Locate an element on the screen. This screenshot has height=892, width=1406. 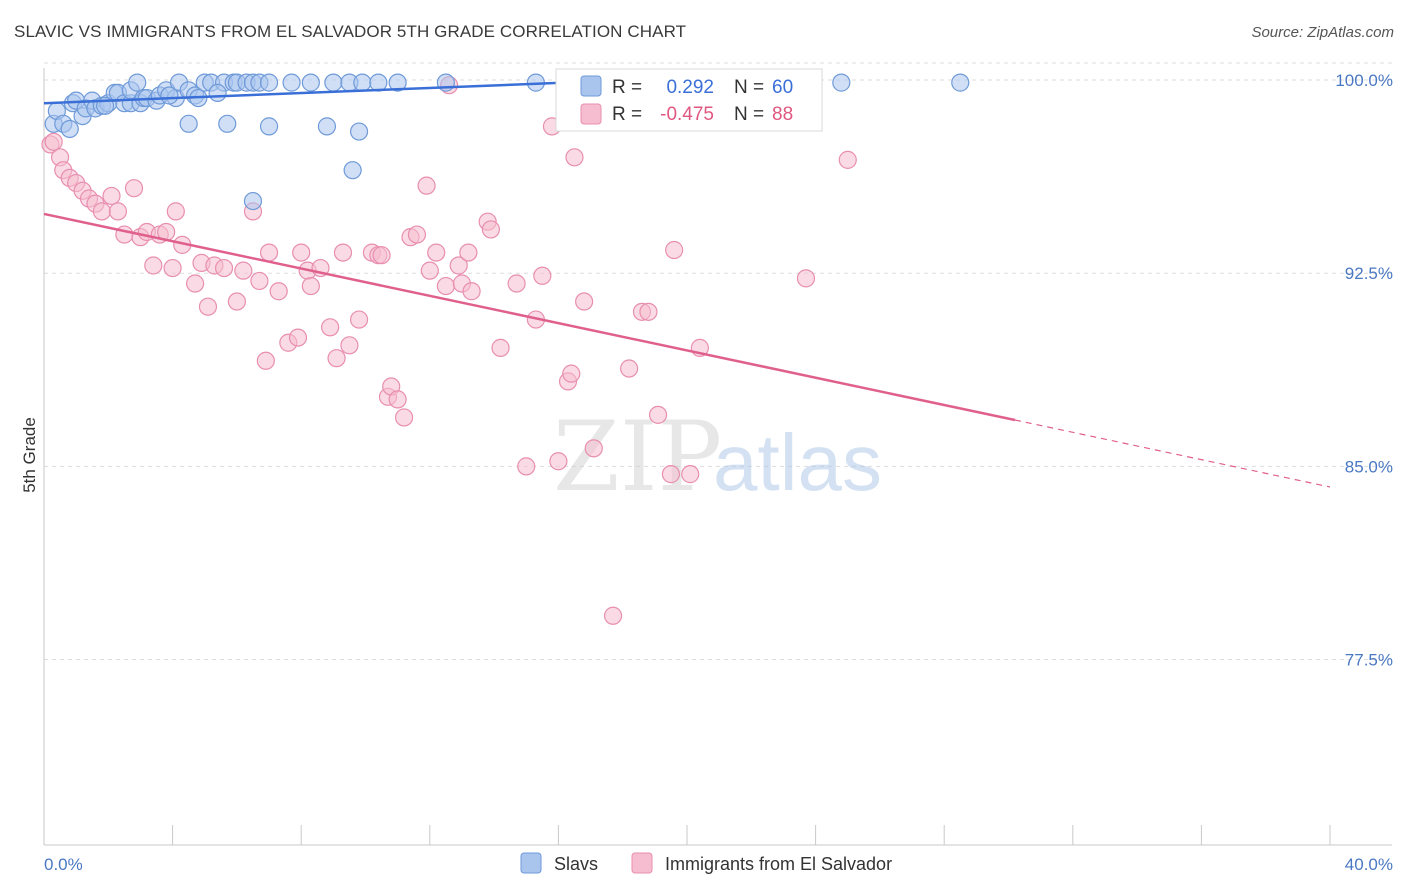
legend-swatch-pink is located at coordinates (591, 114).